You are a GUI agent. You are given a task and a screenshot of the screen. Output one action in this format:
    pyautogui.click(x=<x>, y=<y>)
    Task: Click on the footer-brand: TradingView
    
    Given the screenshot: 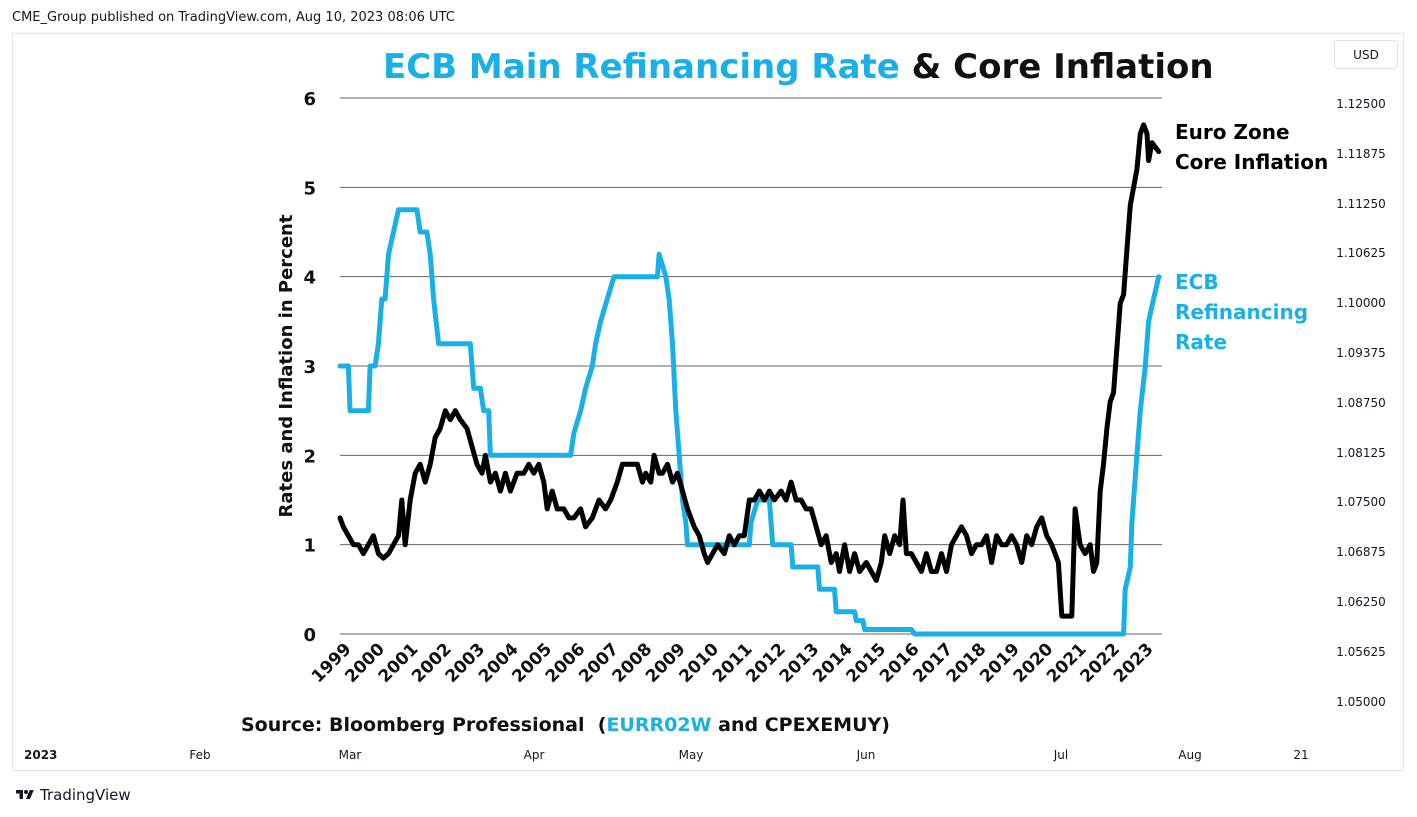 What is the action you would take?
    pyautogui.click(x=85, y=795)
    